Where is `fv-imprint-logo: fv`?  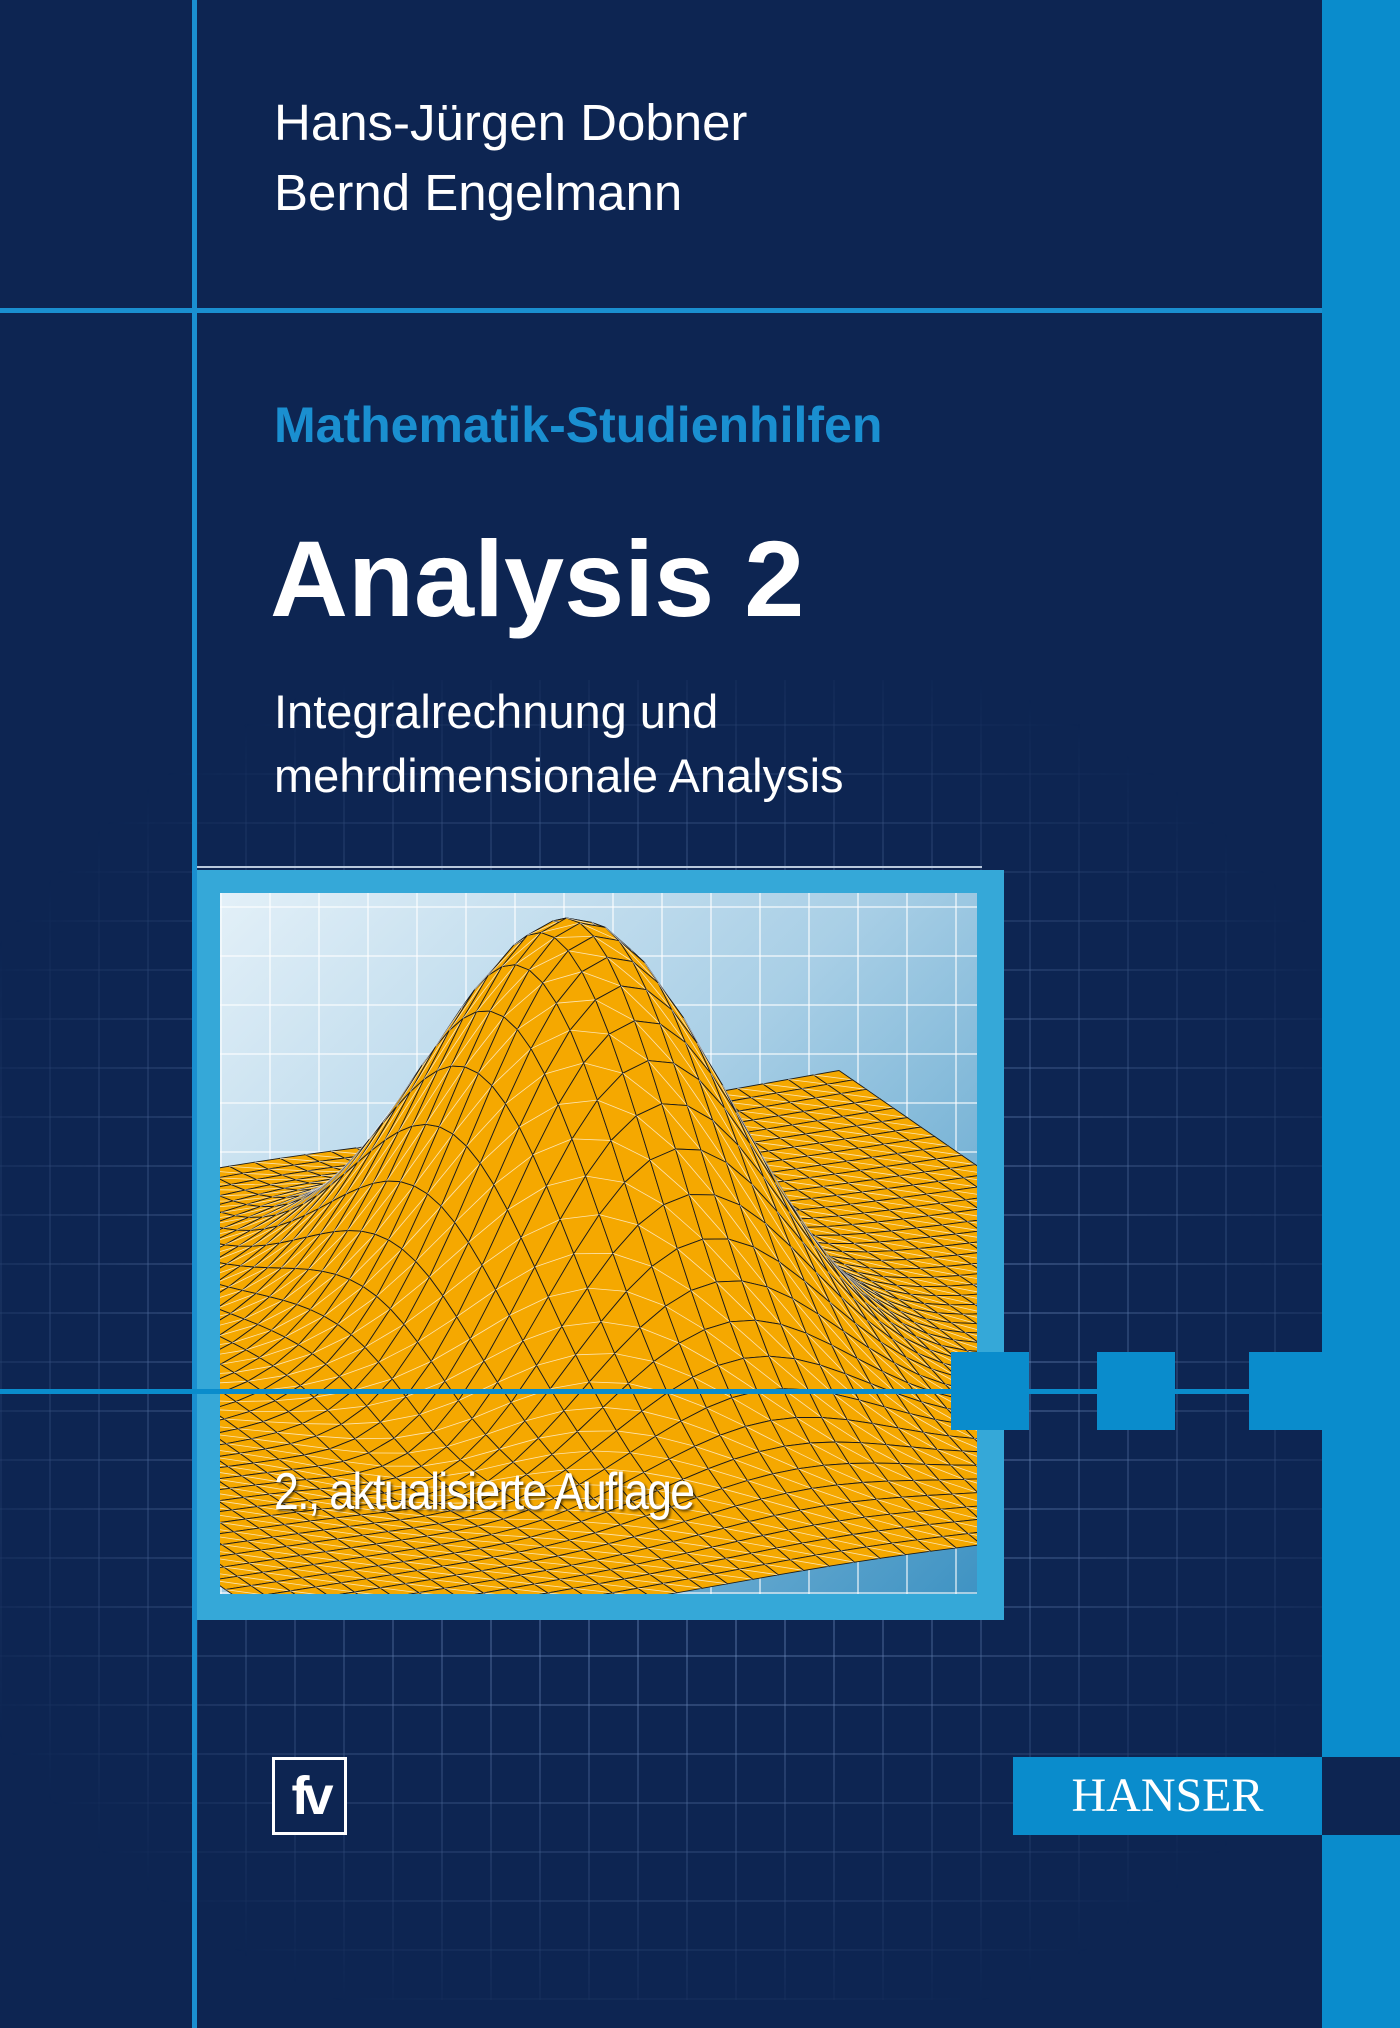
fv-imprint-logo: fv is located at coordinates (309, 1796).